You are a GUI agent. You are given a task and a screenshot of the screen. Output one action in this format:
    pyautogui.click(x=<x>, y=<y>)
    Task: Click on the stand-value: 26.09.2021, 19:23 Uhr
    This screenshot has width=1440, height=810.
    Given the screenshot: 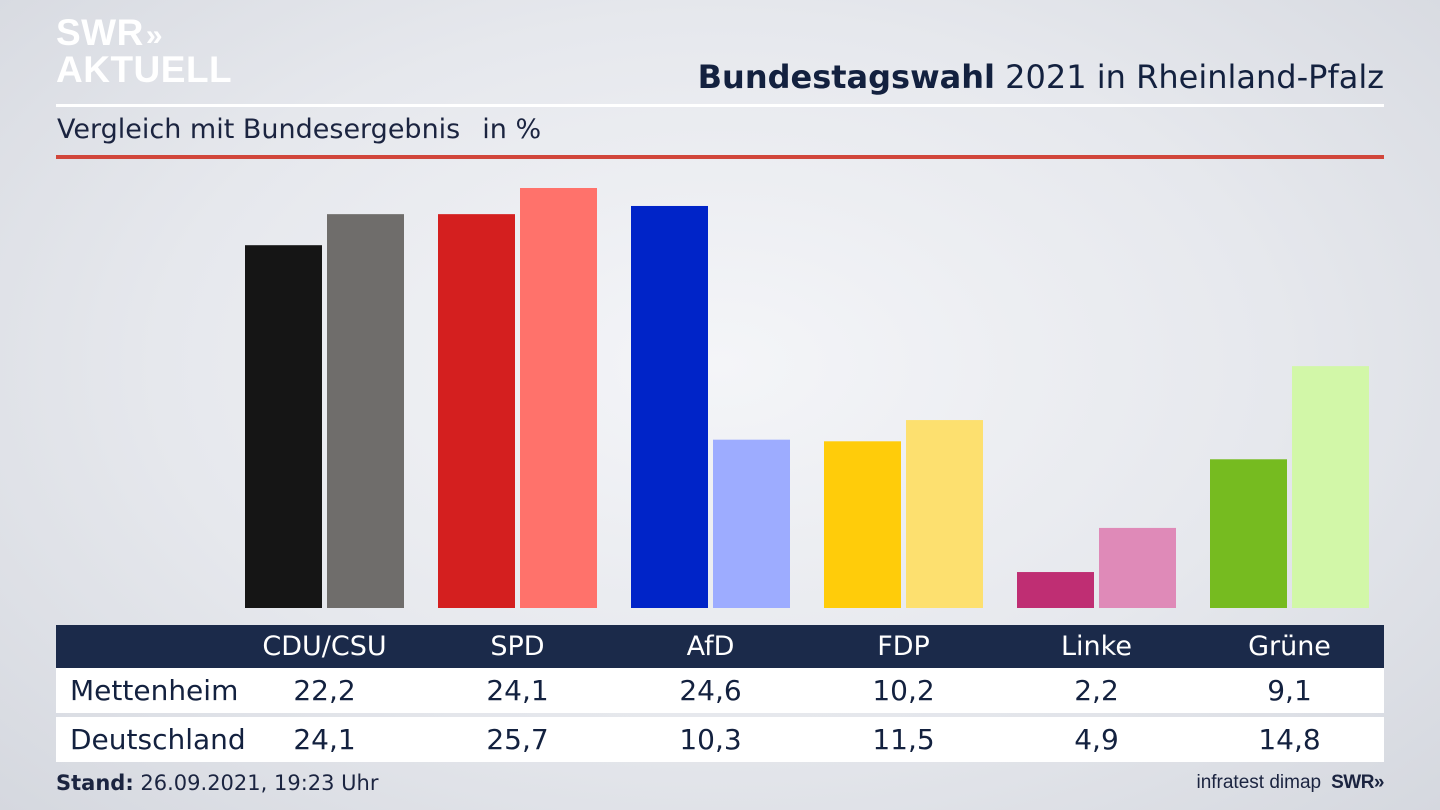 What is the action you would take?
    pyautogui.click(x=256, y=783)
    